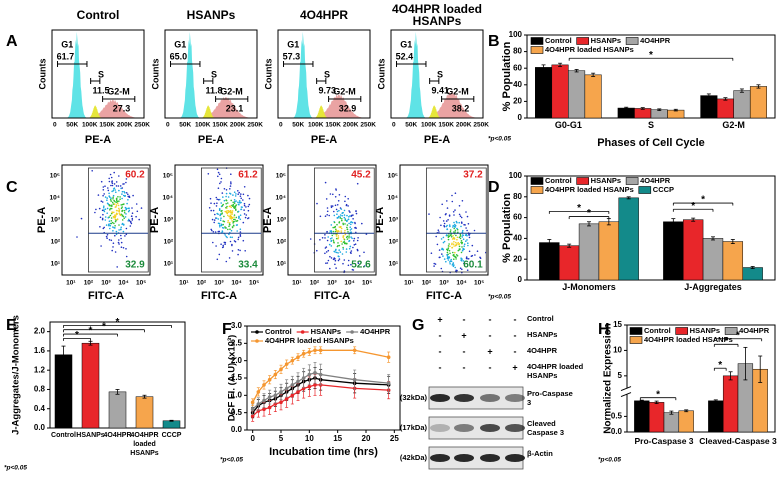 The image size is (783, 477). Describe the element at coordinates (220, 125) in the screenshot. I see `x-tick-label: 150K` at that location.